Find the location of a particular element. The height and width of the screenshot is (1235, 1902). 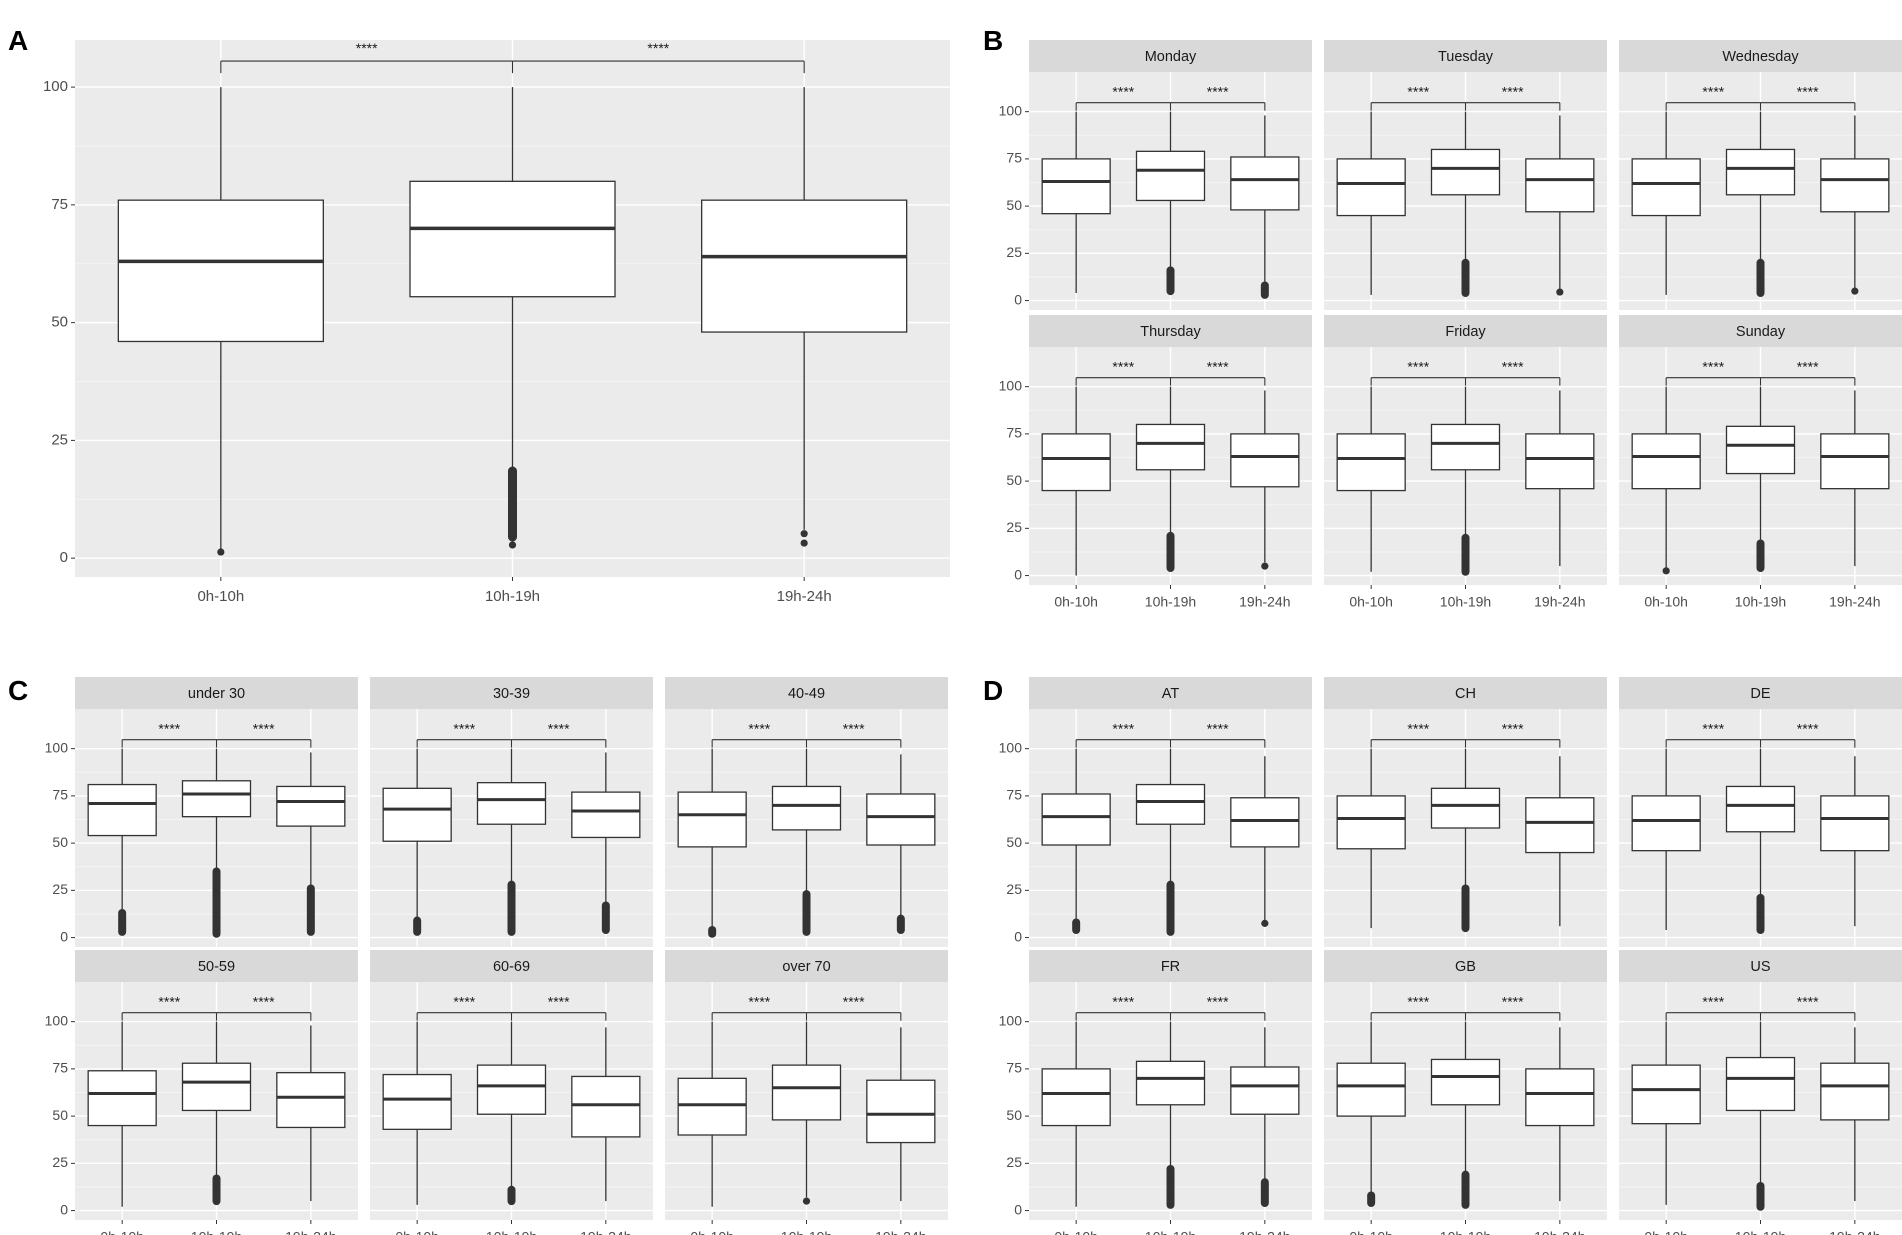

panel-label: D is located at coordinates (993, 690).